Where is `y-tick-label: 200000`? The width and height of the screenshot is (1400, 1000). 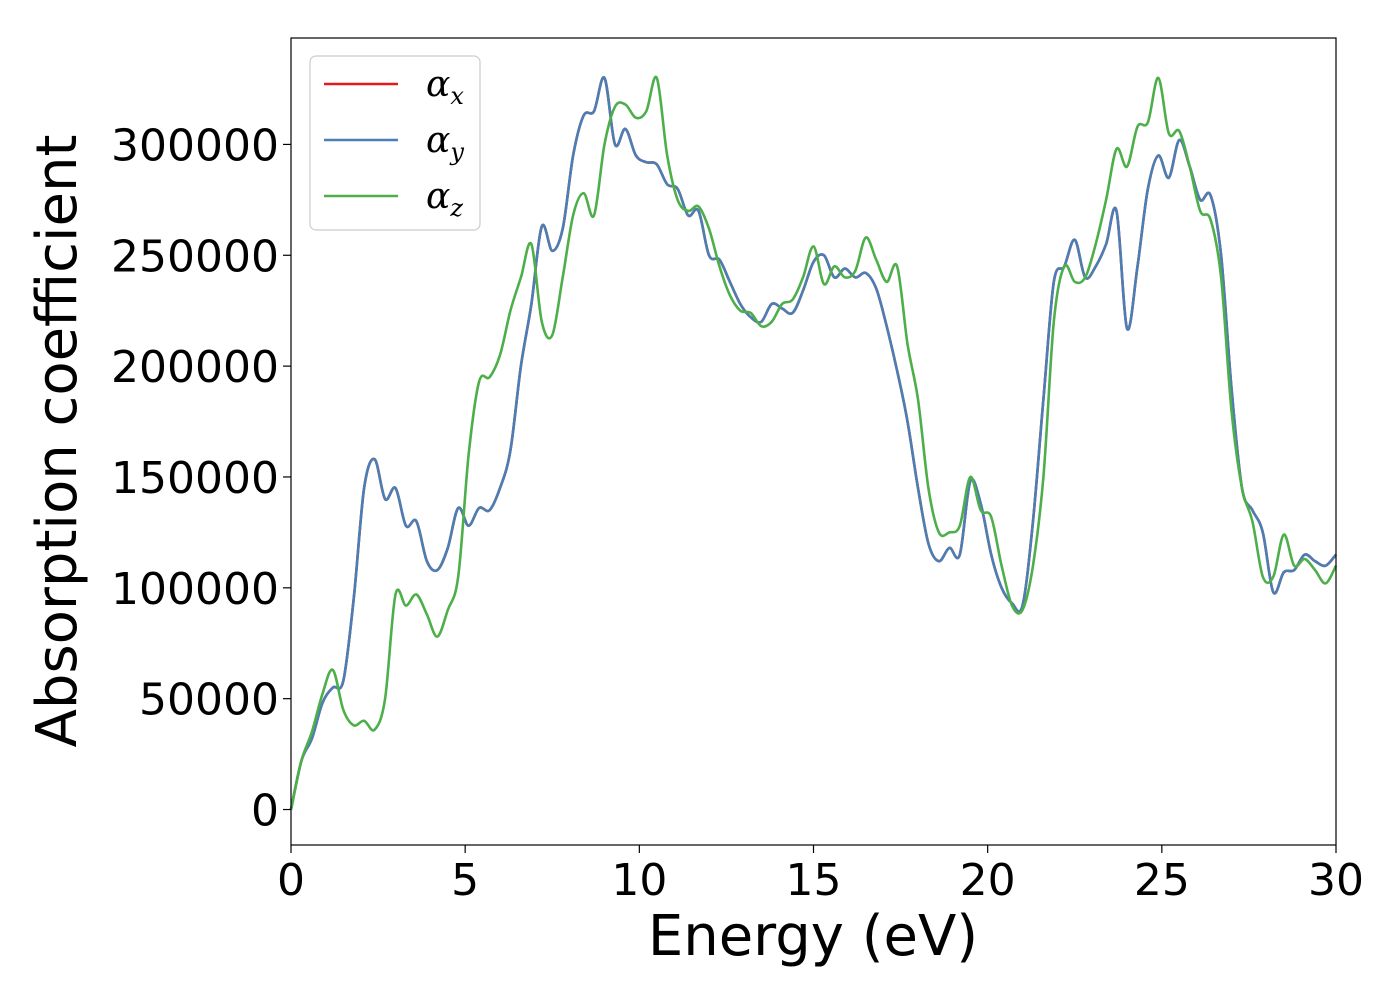
y-tick-label: 200000 is located at coordinates (195, 367).